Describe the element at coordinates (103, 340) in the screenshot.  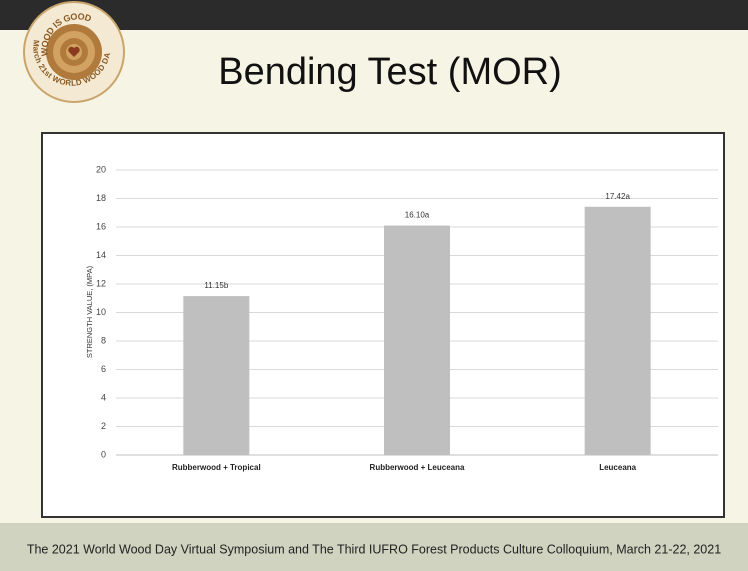
I see `y-tick-label: 8` at that location.